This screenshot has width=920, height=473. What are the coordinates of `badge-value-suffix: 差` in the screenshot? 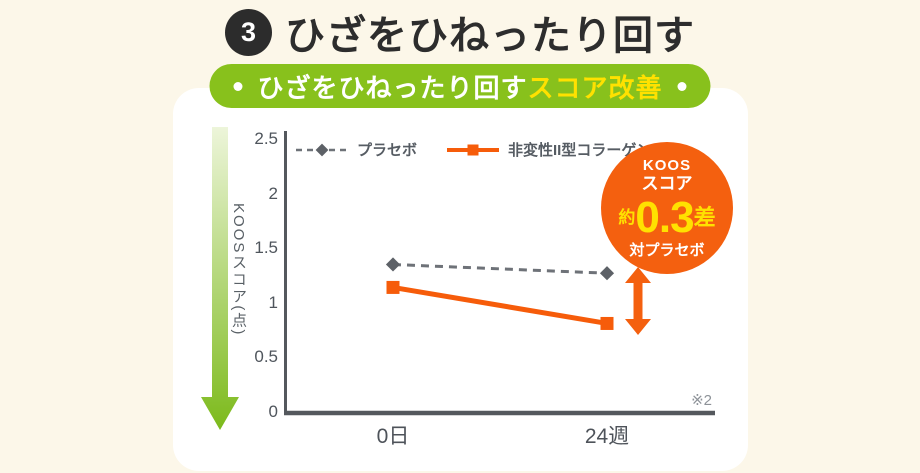 It's located at (704, 217).